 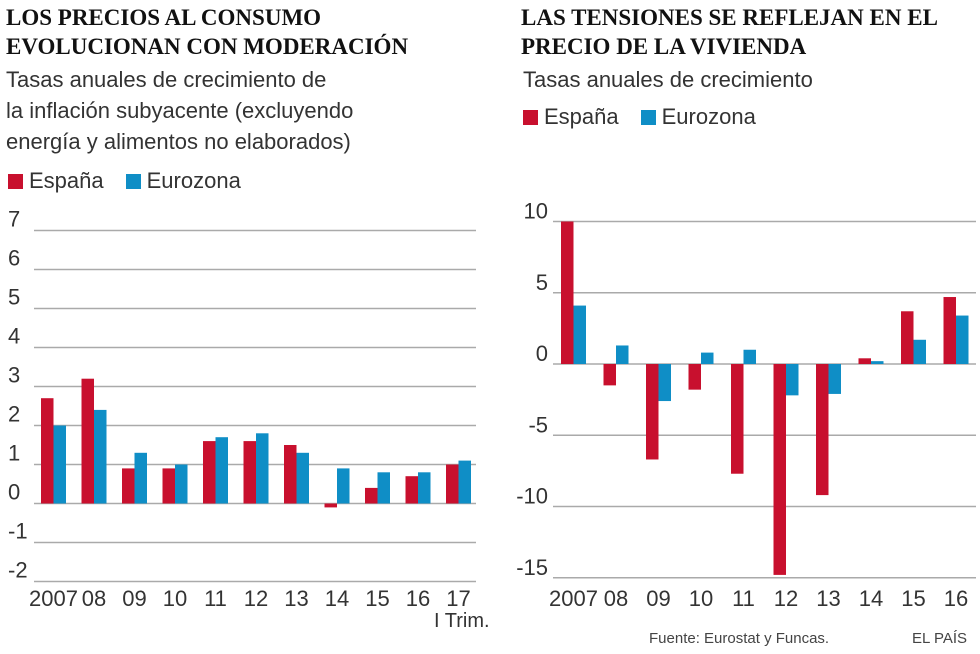 What do you see at coordinates (14, 453) in the screenshot?
I see `left-y-tick-label: 1` at bounding box center [14, 453].